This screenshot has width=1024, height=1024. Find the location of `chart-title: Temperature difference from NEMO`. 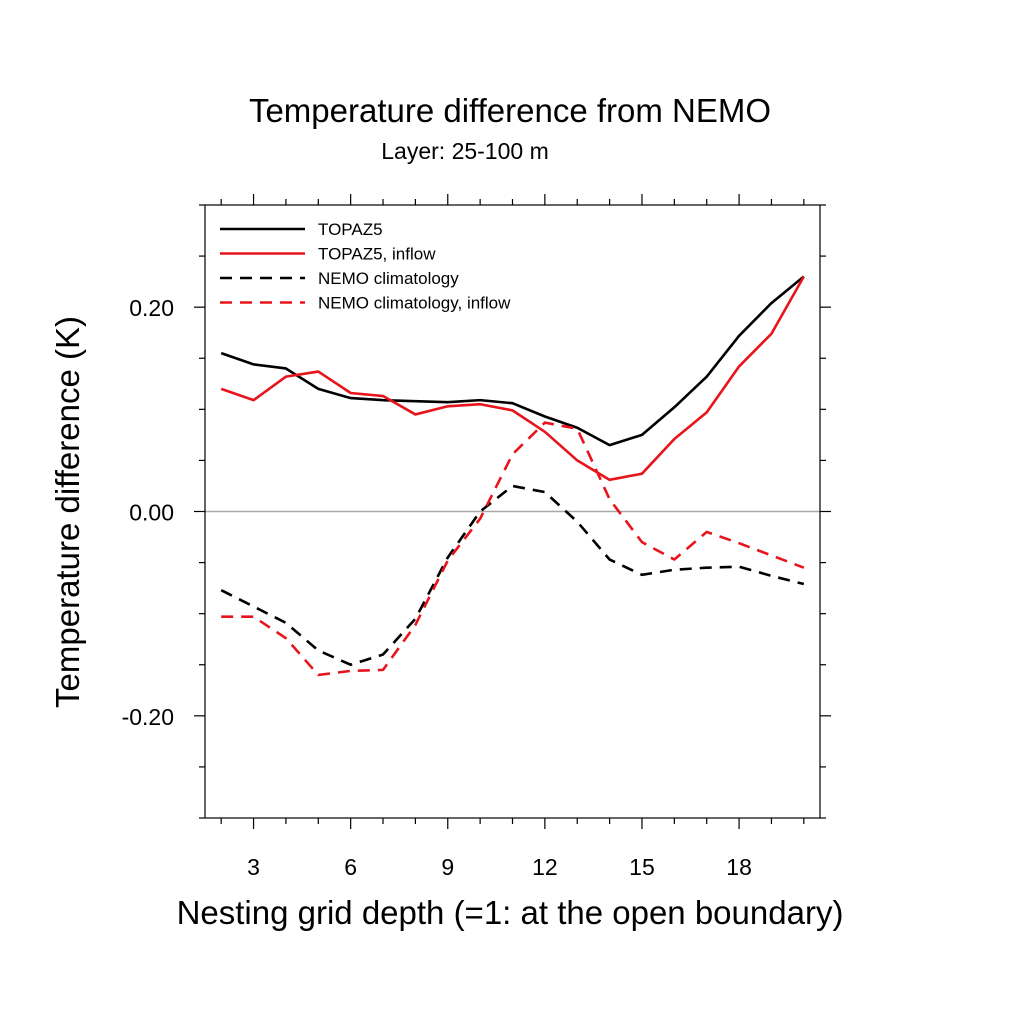

chart-title: Temperature difference from NEMO is located at coordinates (510, 110).